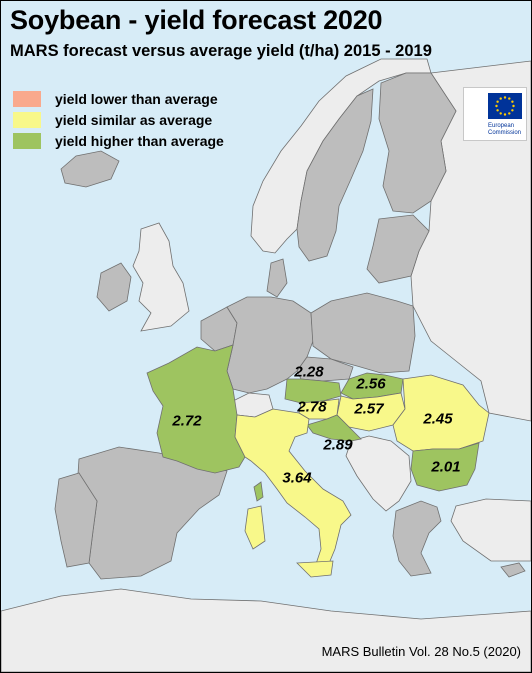 This screenshot has width=532, height=673. I want to click on country-poland, so click(363, 333).